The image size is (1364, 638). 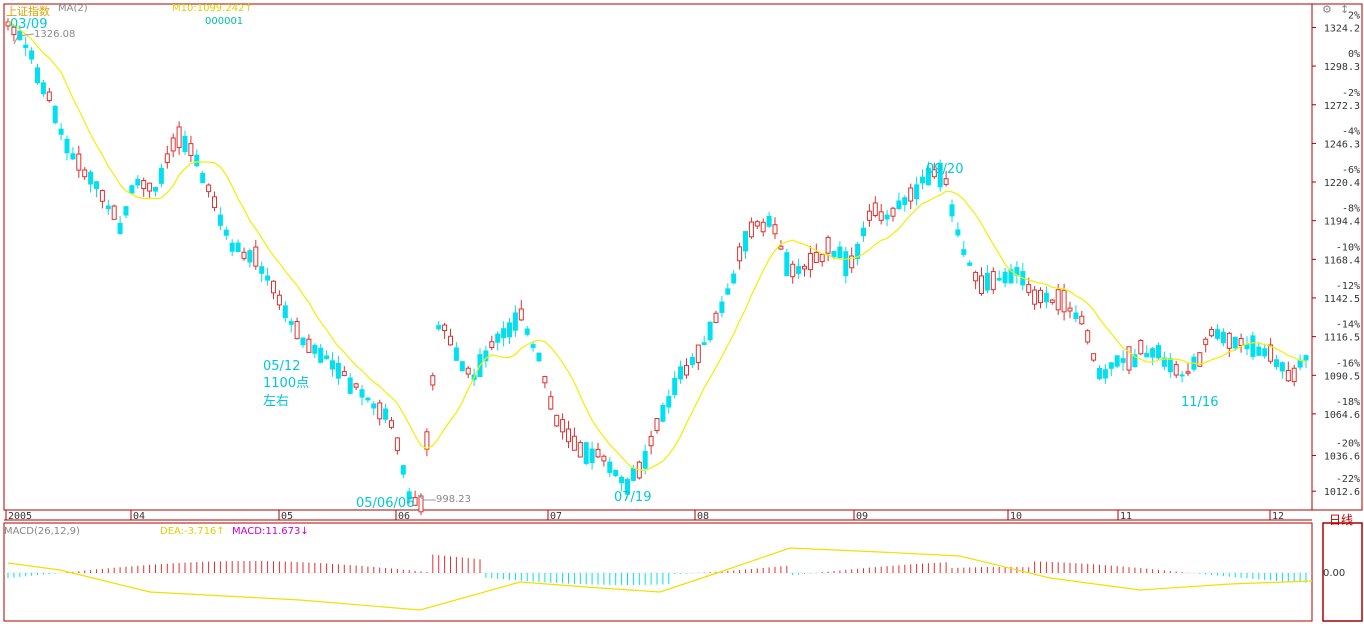 What do you see at coordinates (29, 24) in the screenshot?
I see `annotation-peak-date: 03/09` at bounding box center [29, 24].